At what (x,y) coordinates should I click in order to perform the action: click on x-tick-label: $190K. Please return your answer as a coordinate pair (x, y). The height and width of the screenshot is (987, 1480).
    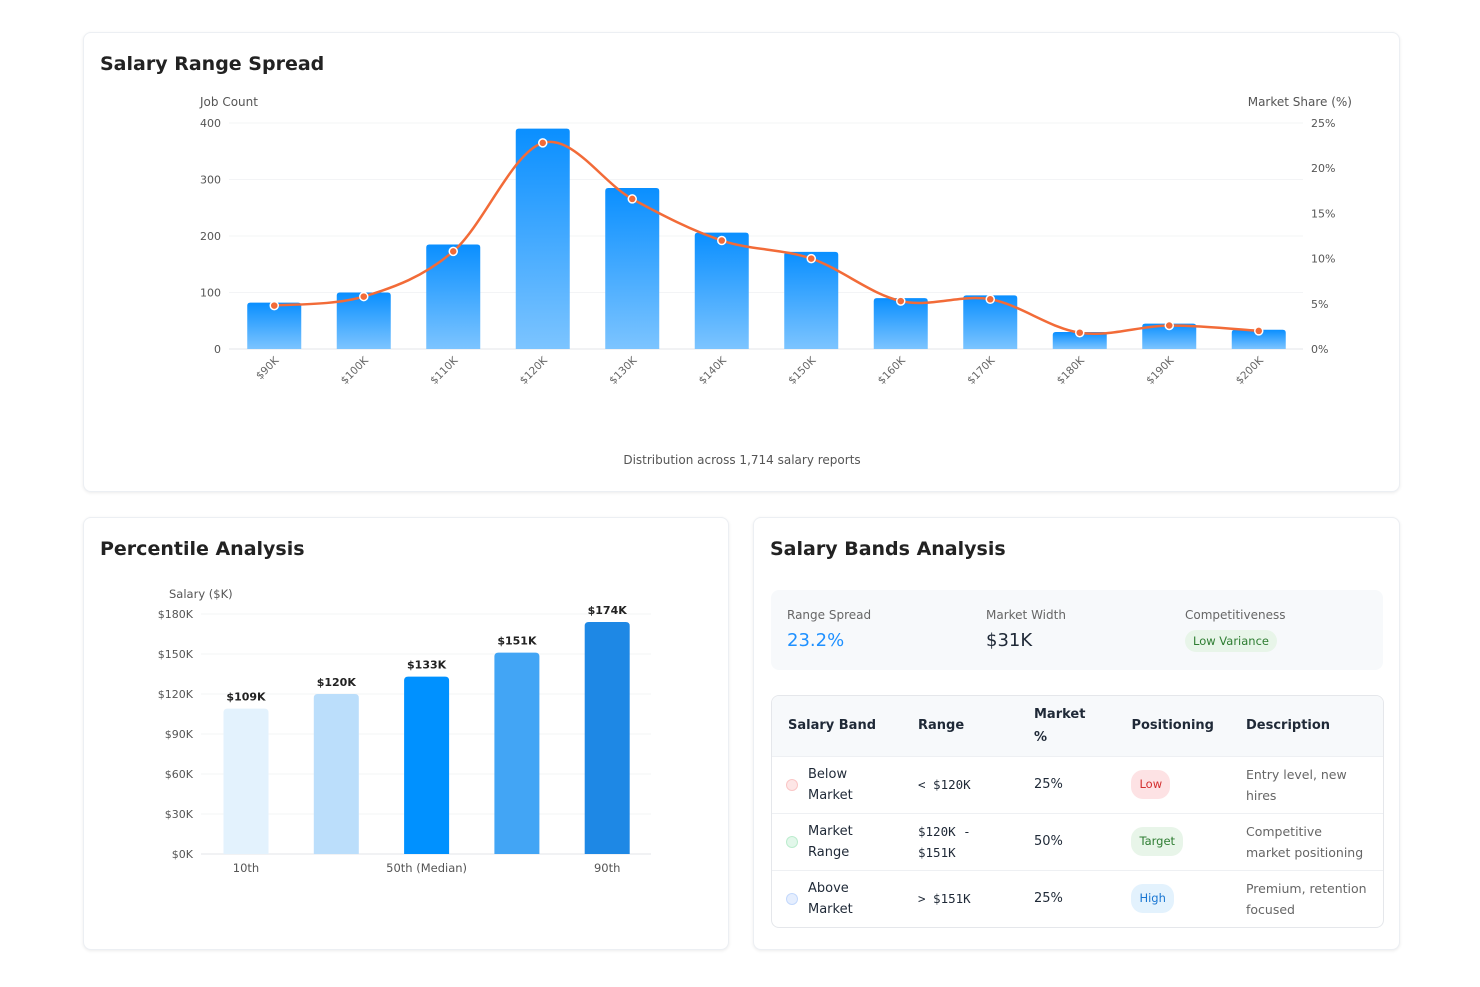
    Looking at the image, I should click on (1160, 370).